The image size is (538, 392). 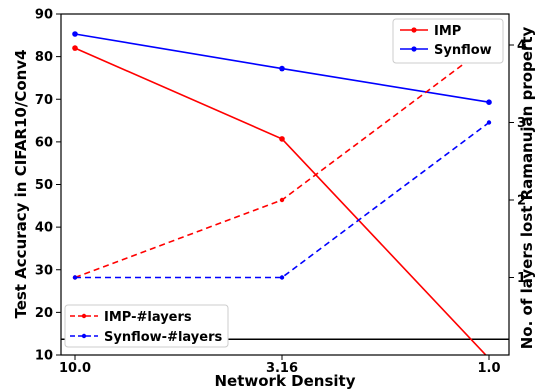 What do you see at coordinates (285, 381) in the screenshot?
I see `x-axis-label: Network Density` at bounding box center [285, 381].